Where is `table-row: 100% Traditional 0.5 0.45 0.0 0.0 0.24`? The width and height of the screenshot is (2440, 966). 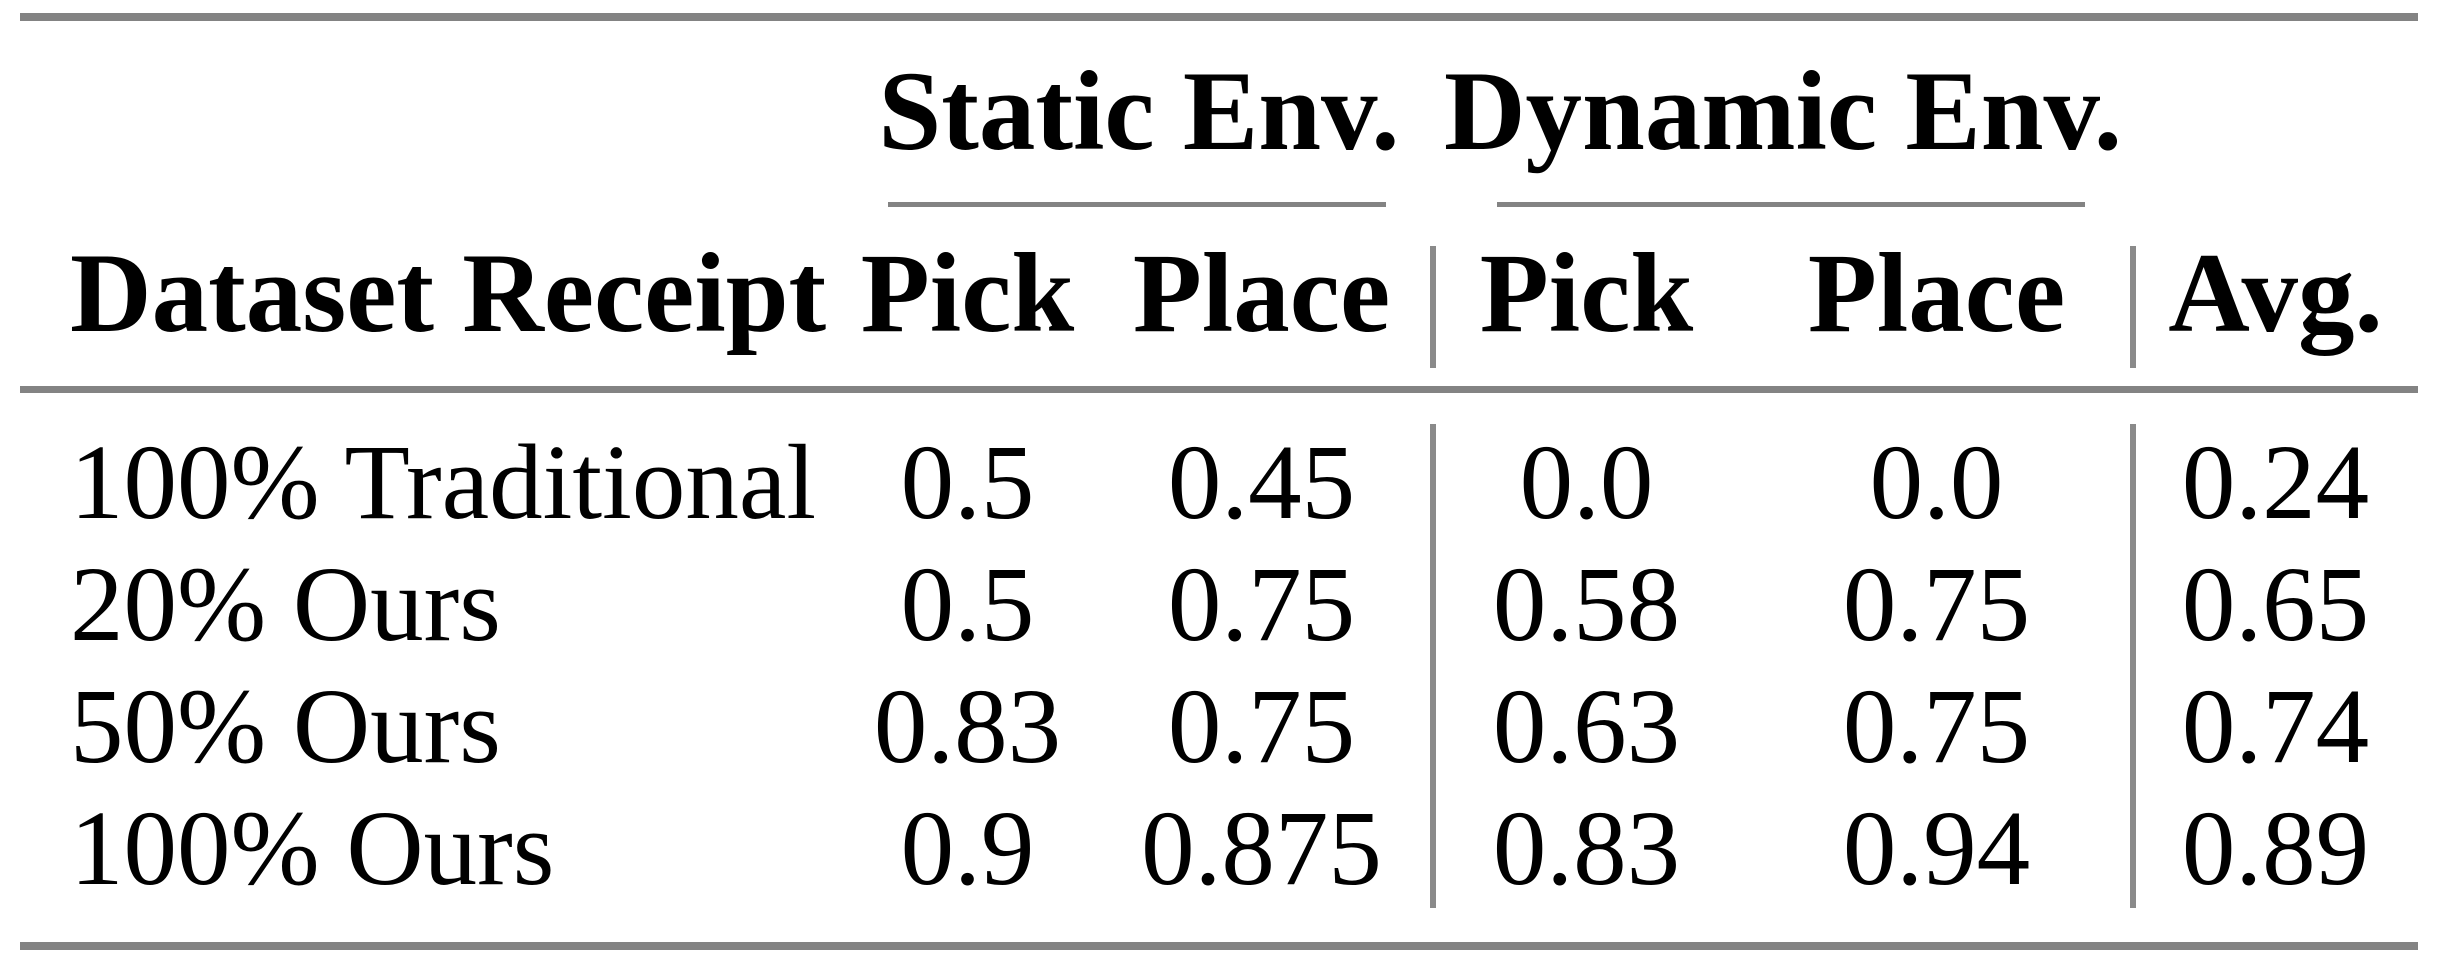
table-row: 100% Traditional 0.5 0.45 0.0 0.0 0.24 is located at coordinates (1219, 483).